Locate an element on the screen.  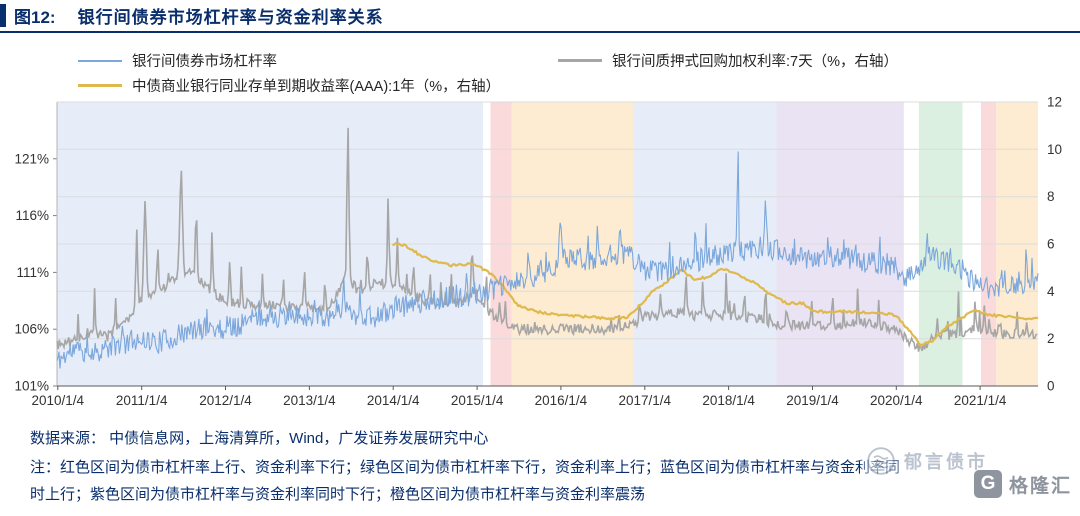
figure-header: 图12: 银行间债券市场杠杆率与资金利率关系 is located at coordinates (540, 16).